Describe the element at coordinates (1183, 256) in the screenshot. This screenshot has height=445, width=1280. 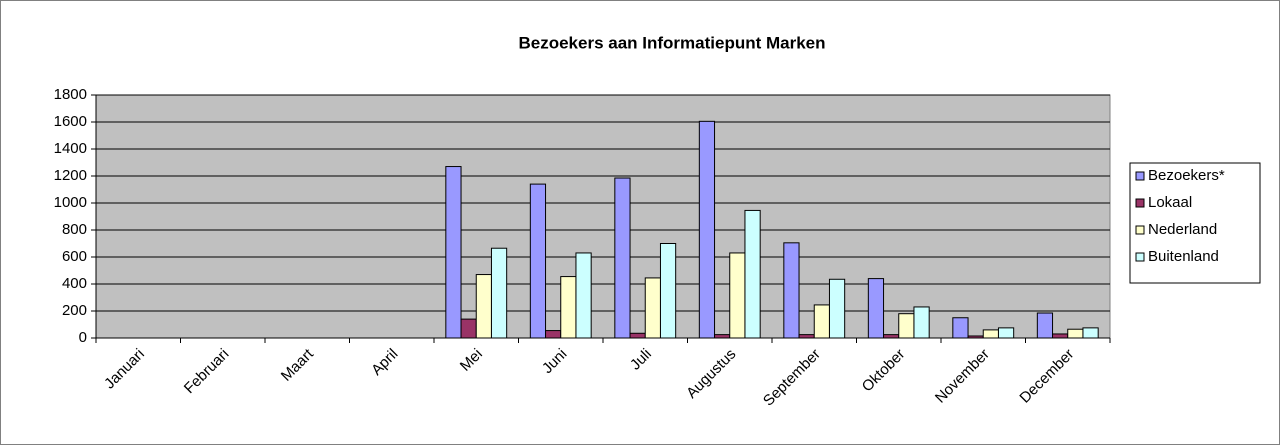
I see `legend-label: Buitenland` at that location.